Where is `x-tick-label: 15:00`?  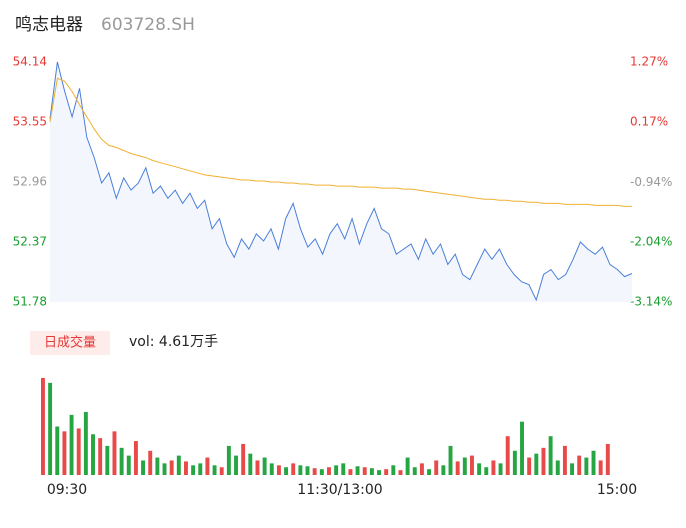 x-tick-label: 15:00 is located at coordinates (617, 490).